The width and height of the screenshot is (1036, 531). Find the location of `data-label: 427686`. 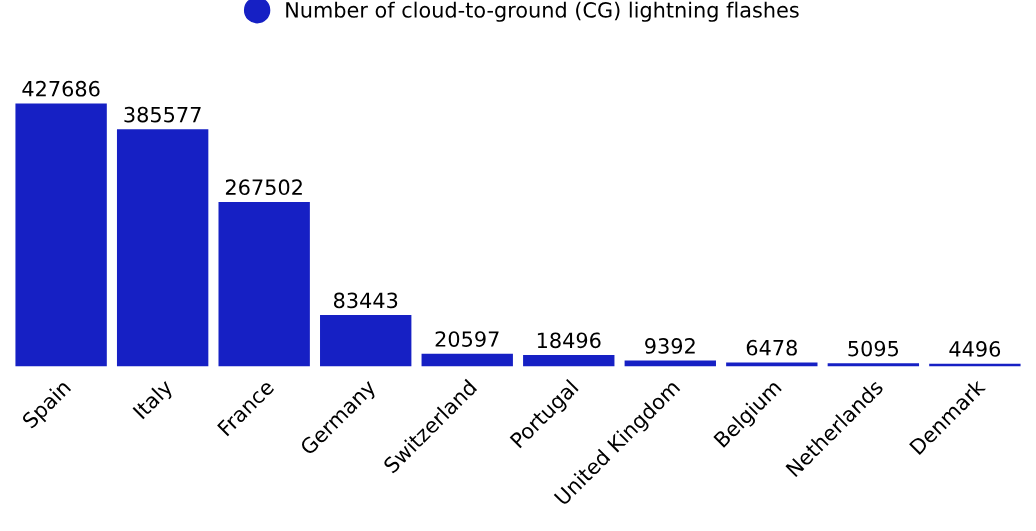

data-label: 427686 is located at coordinates (61, 88).